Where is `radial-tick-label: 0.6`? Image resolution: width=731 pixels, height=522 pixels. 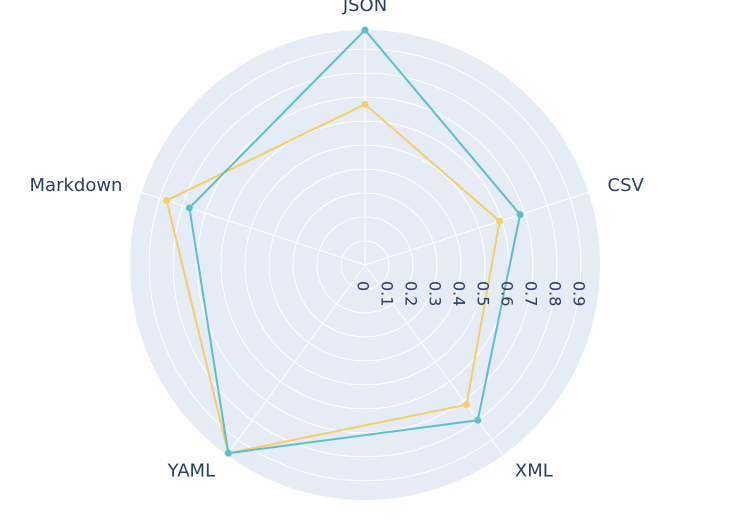 radial-tick-label: 0.6 is located at coordinates (506, 293).